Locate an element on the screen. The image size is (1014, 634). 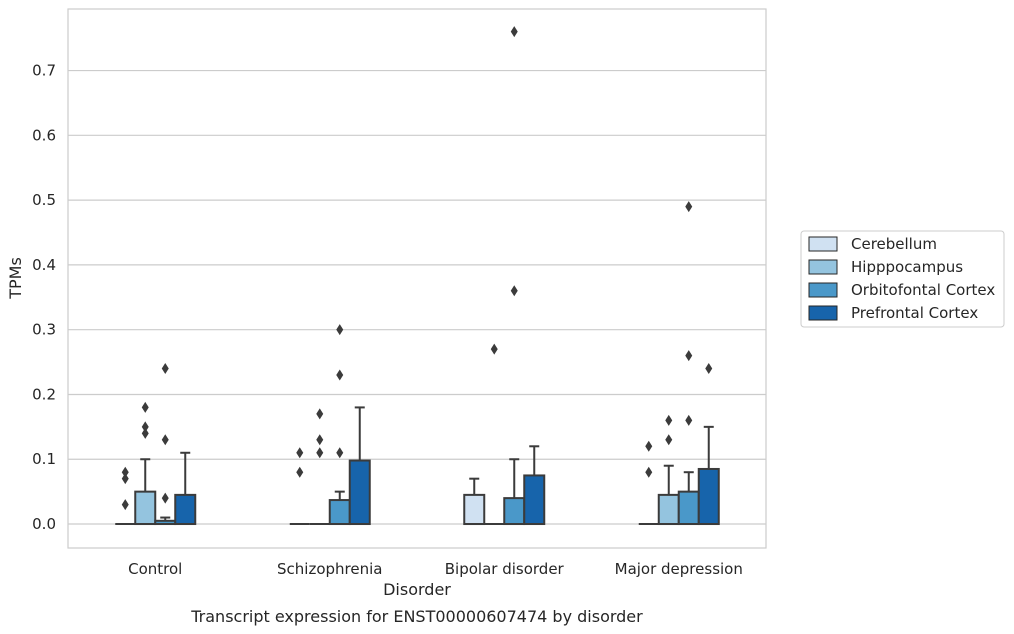
y-tick-label: 0.0 is located at coordinates (44, 524).